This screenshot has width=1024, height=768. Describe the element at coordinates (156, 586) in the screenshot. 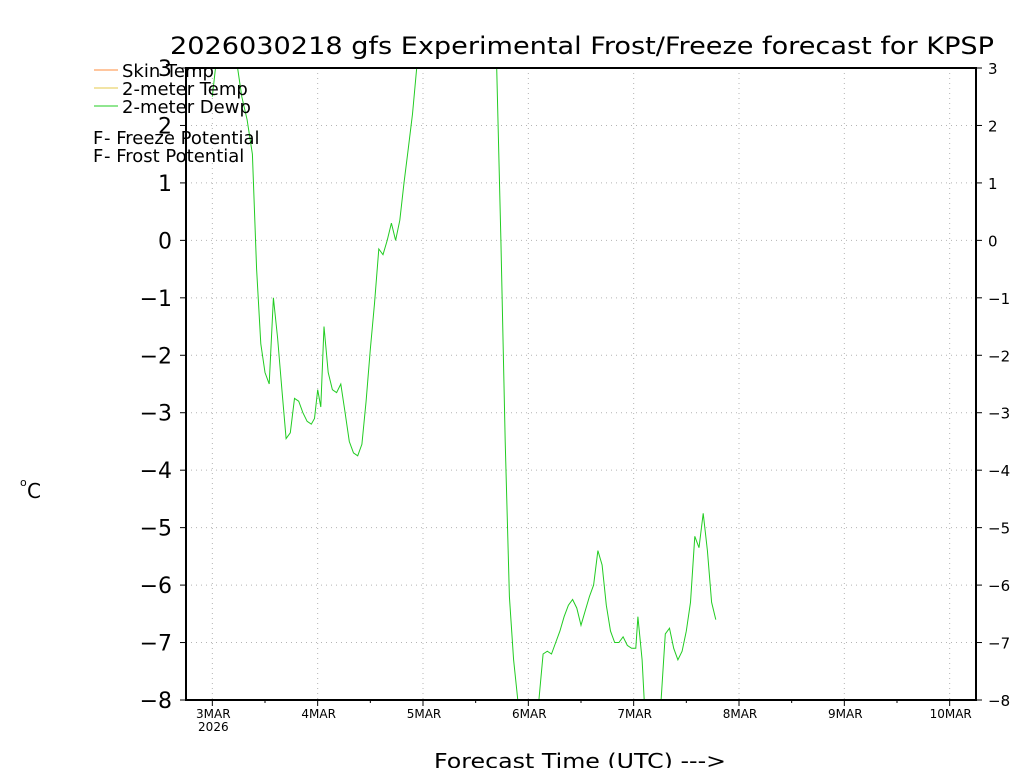

I see `y-tick-label-left: −6` at that location.